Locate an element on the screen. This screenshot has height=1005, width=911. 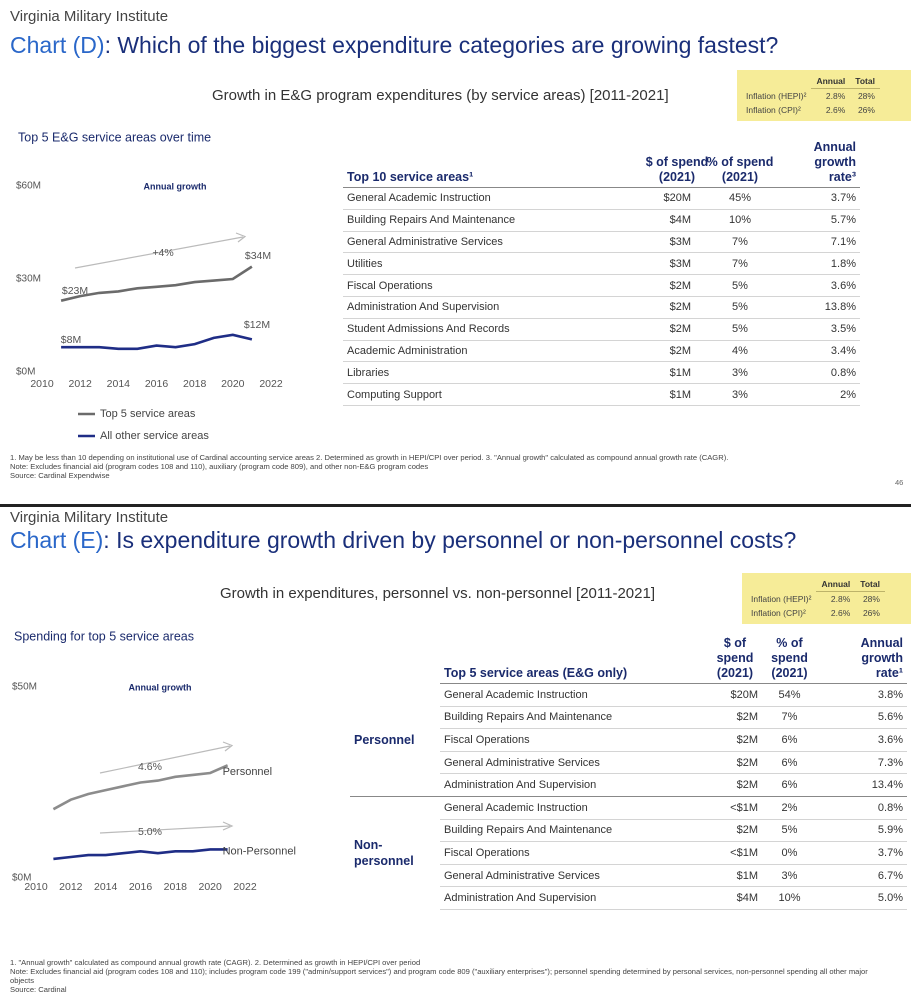
row: General Academic Instruction $20M 45% 3.7% is located at coordinates (601, 198).